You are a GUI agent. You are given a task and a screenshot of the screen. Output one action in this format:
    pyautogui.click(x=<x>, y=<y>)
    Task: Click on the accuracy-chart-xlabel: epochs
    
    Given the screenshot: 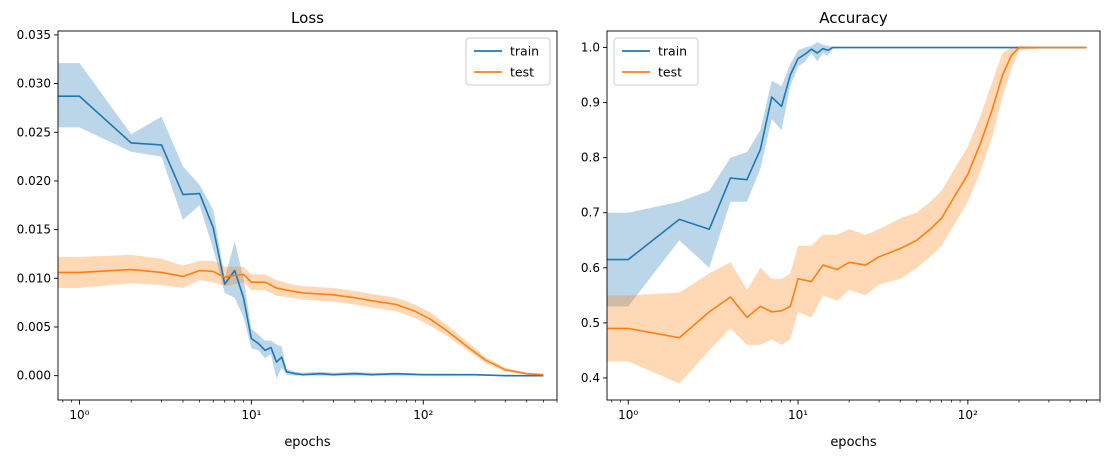 What is the action you would take?
    pyautogui.click(x=853, y=442)
    